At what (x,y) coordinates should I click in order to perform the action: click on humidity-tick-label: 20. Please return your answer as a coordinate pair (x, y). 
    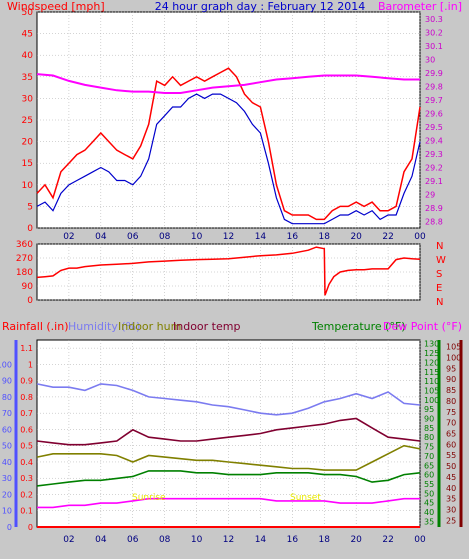
    Looking at the image, I should click on (7, 494).